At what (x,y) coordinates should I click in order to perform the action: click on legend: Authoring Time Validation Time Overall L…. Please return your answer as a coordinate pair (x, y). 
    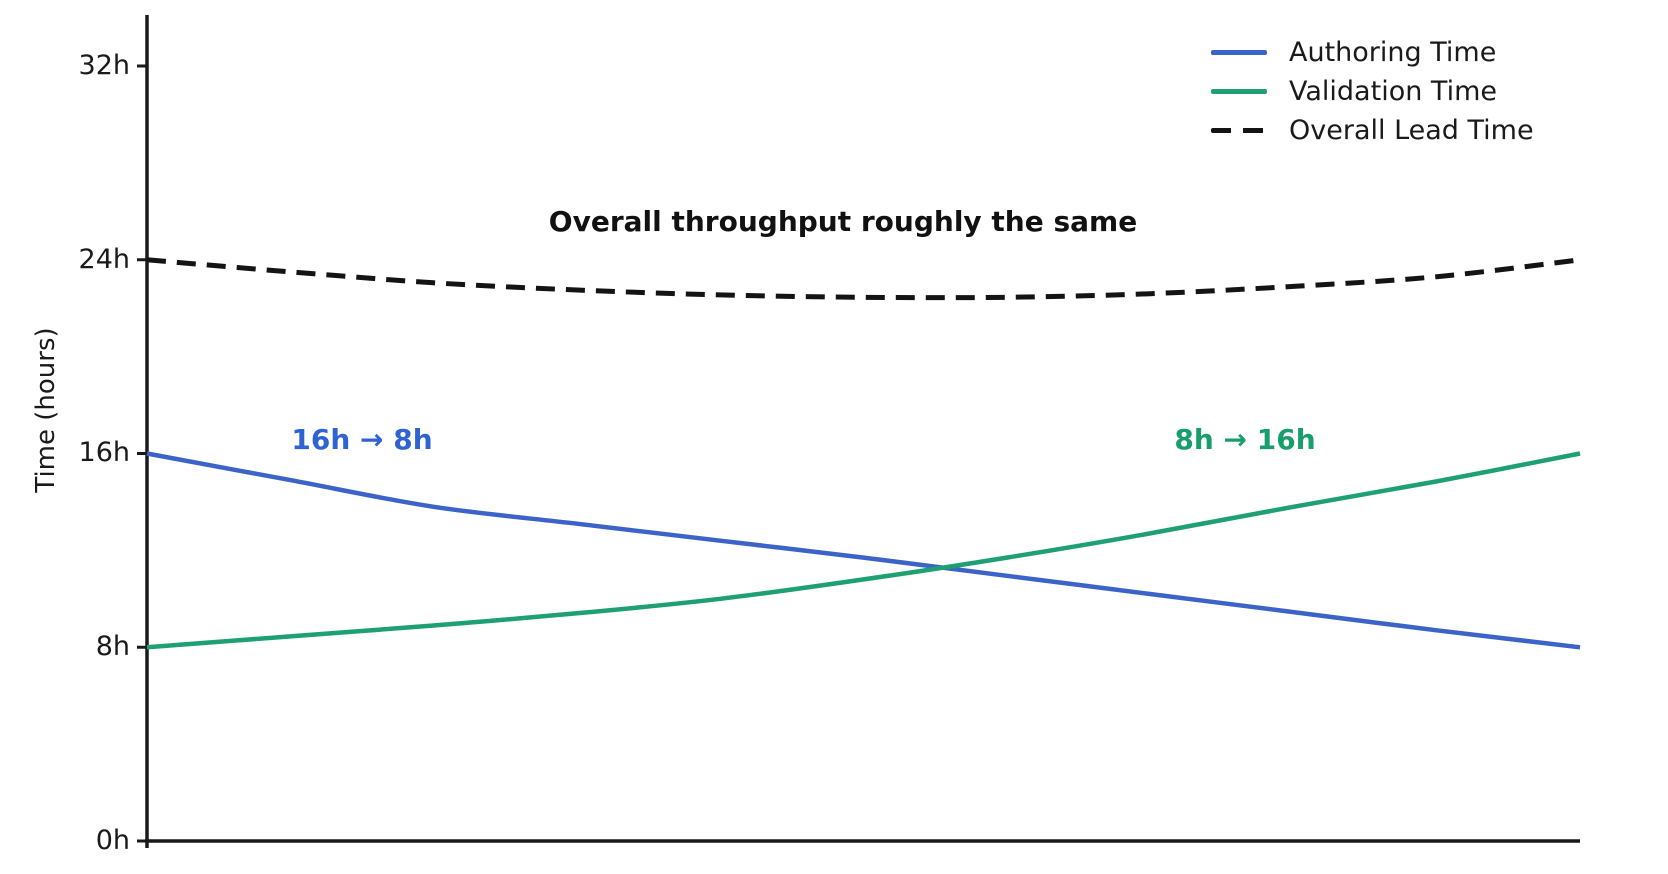
    Looking at the image, I should click on (1372, 91).